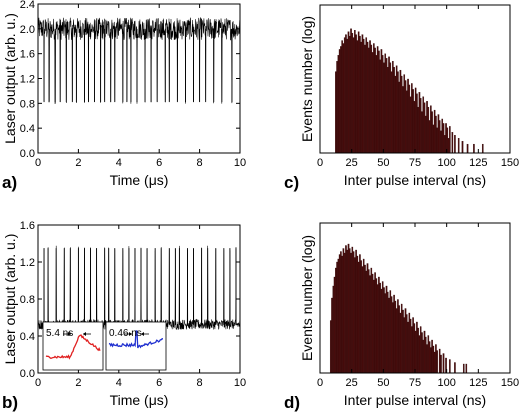 The image size is (520, 413). What do you see at coordinates (200, 383) in the screenshot?
I see `x-tick-label: 8` at bounding box center [200, 383].